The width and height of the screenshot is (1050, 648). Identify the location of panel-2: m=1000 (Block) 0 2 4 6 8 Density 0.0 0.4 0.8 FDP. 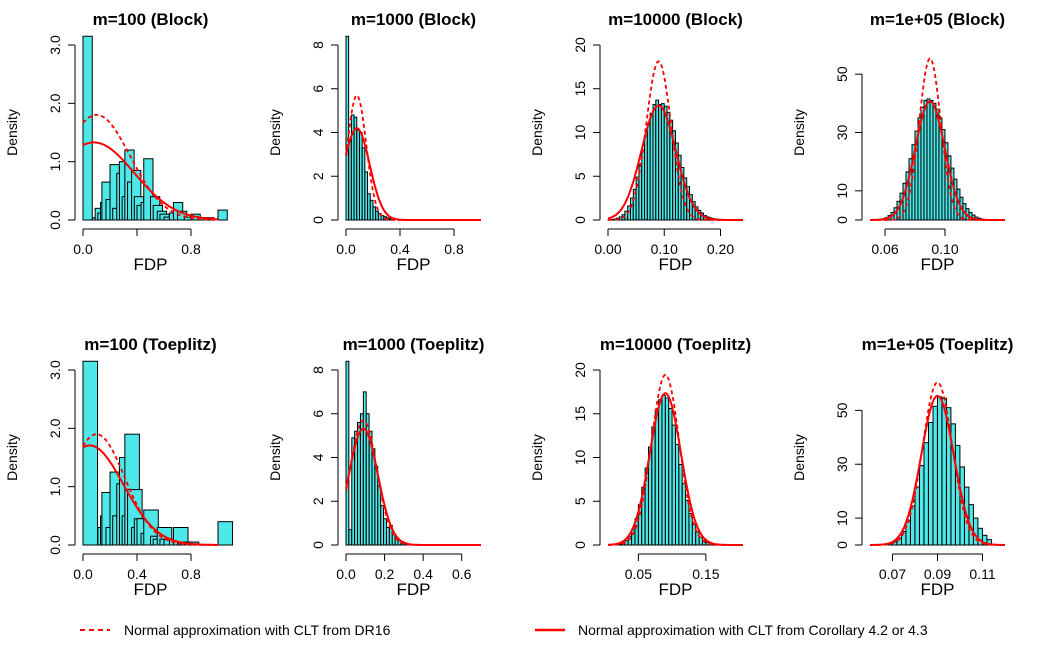
(374, 142).